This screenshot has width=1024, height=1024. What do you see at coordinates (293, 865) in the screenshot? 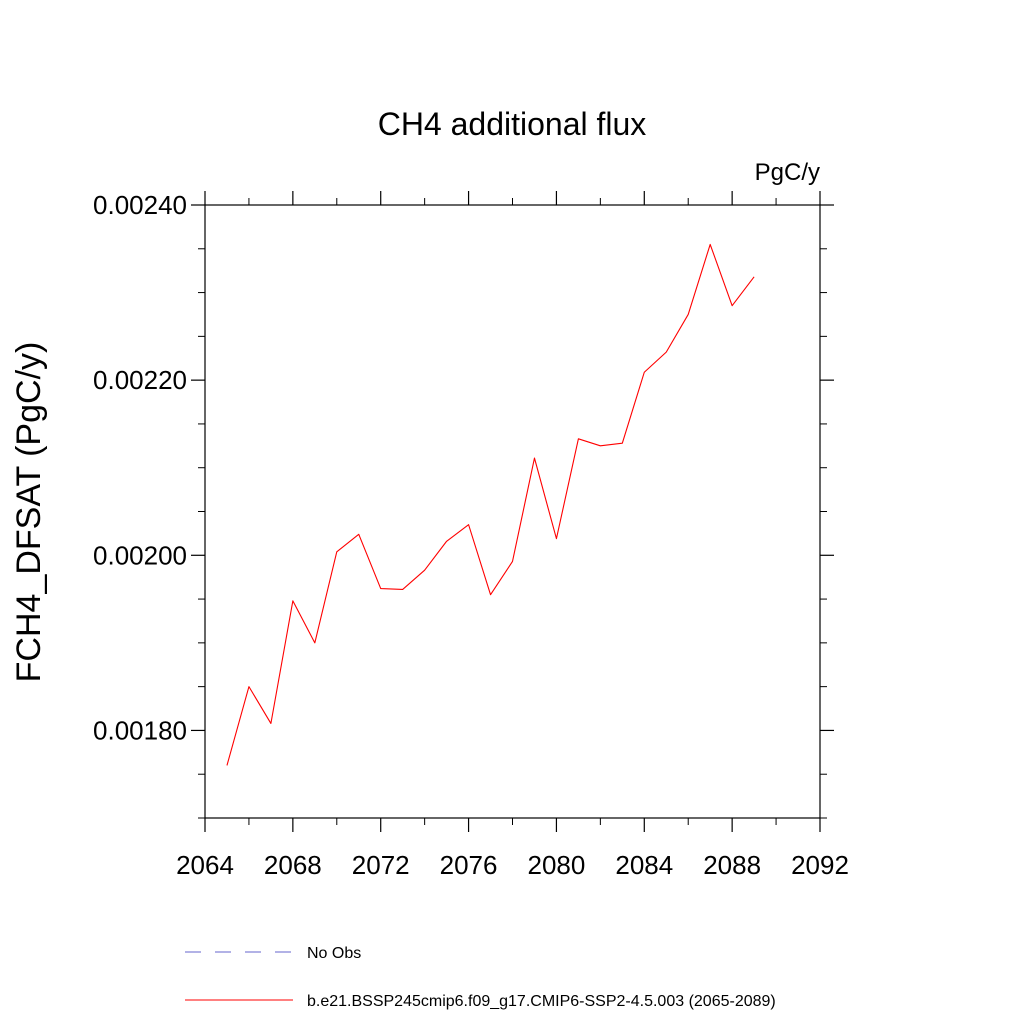
I see `x-tick-label: 2068` at bounding box center [293, 865].